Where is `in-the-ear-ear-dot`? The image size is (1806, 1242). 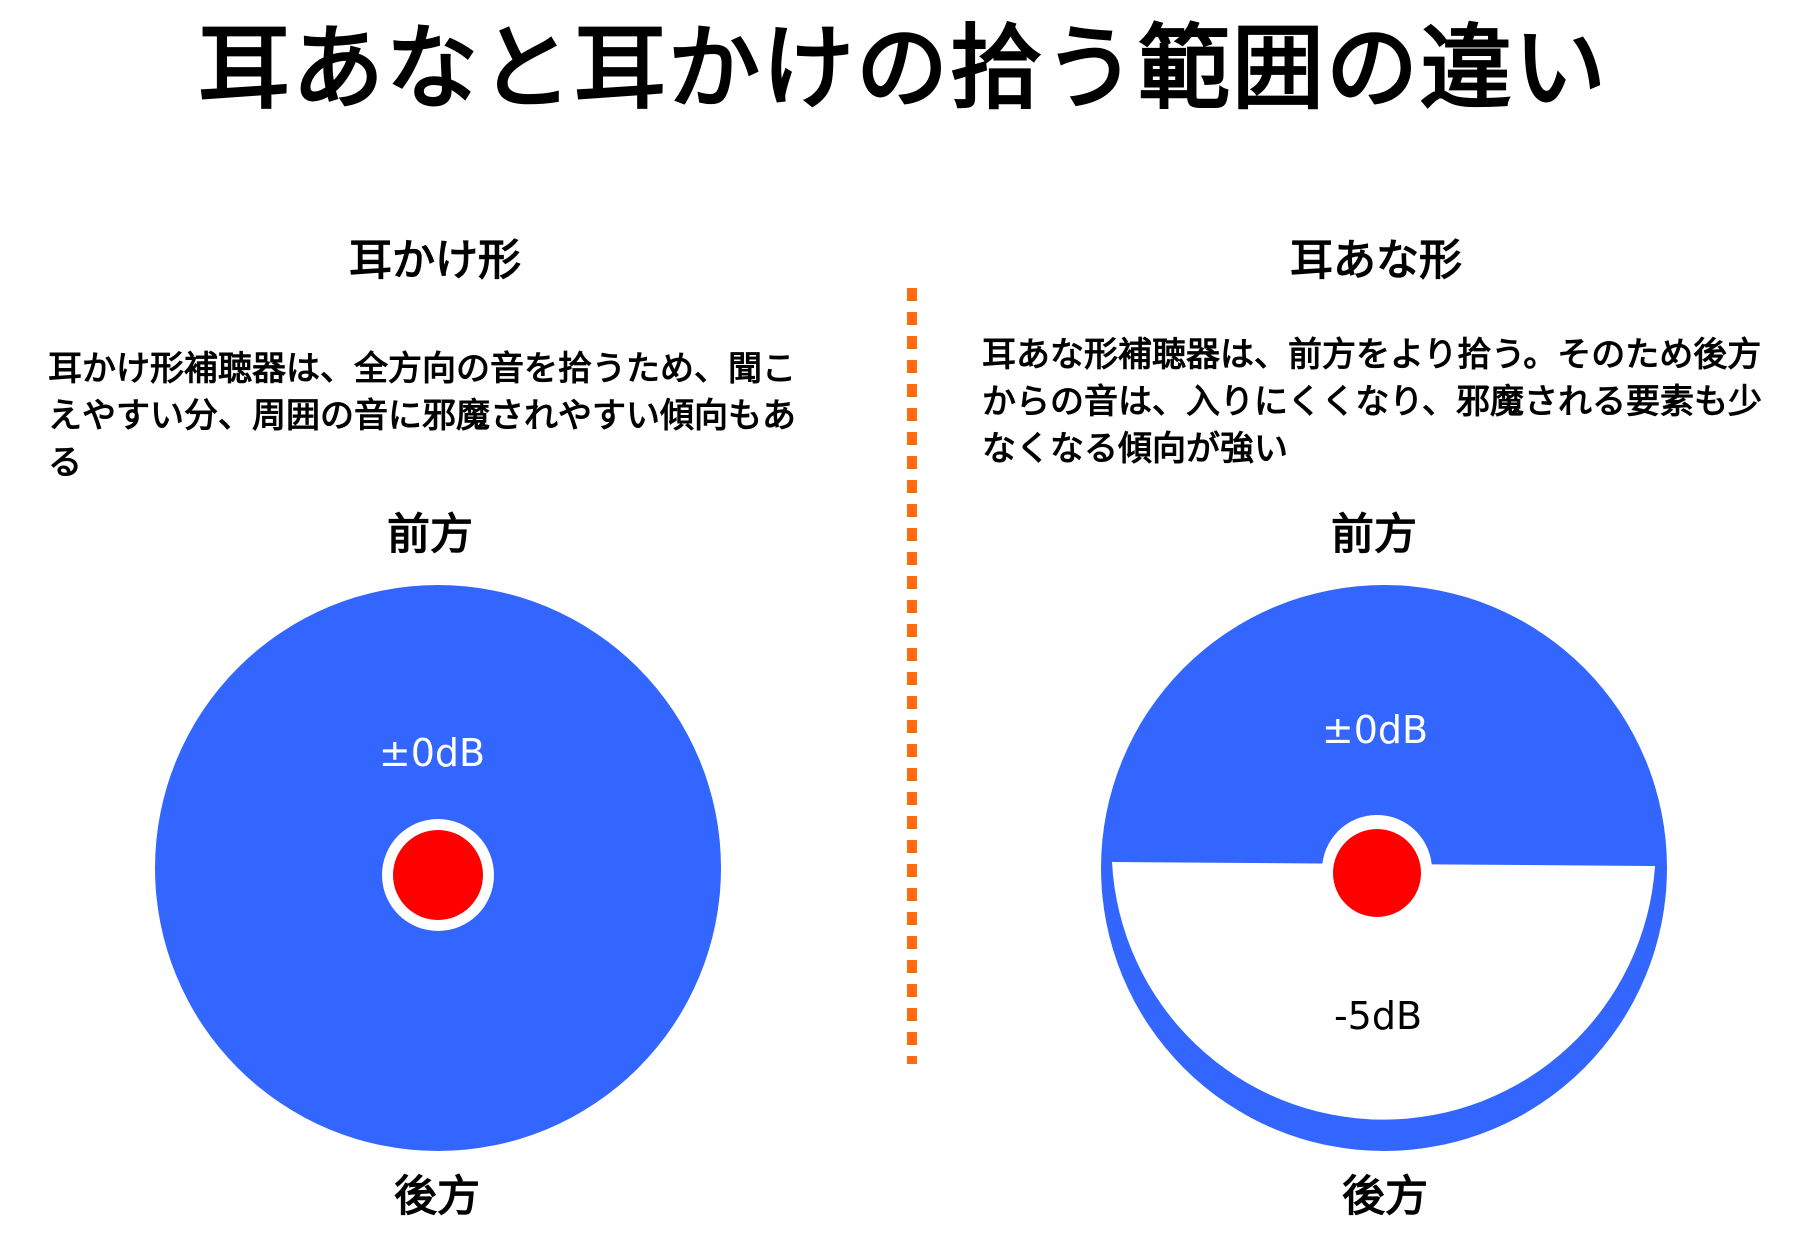 in-the-ear-ear-dot is located at coordinates (1377, 873).